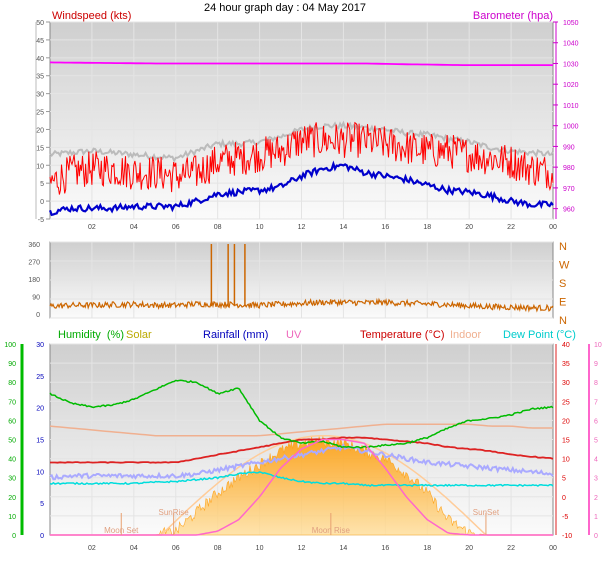  What do you see at coordinates (571, 23) in the screenshot?
I see `barometer-tick-label: 1050` at bounding box center [571, 23].